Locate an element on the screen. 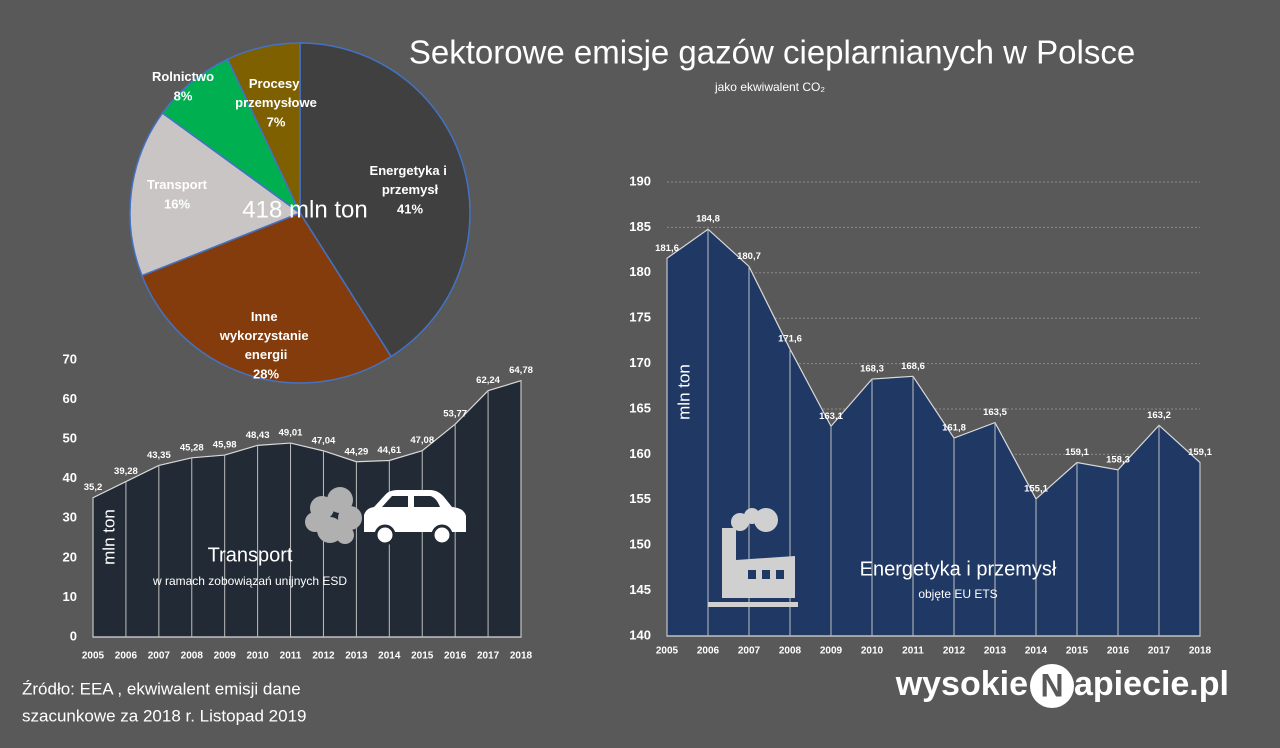 This screenshot has width=1280, height=748. y-tick-label: 145 is located at coordinates (640, 589).